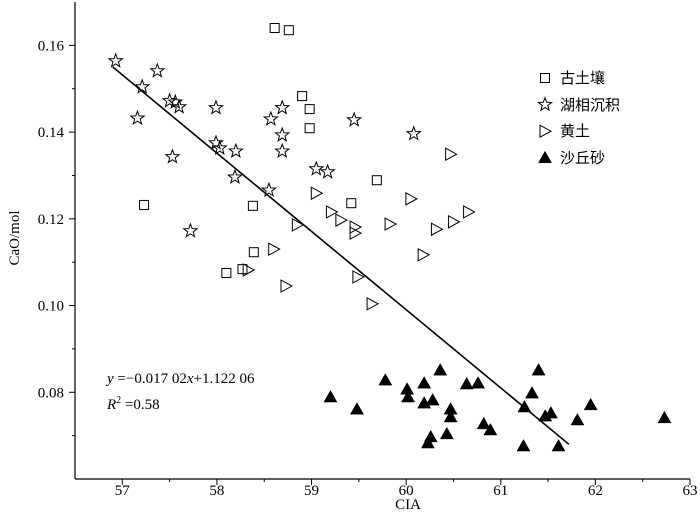 Image resolution: width=700 pixels, height=512 pixels. Describe the element at coordinates (545, 157) in the screenshot. I see `legend-marker-dune-sand` at that location.